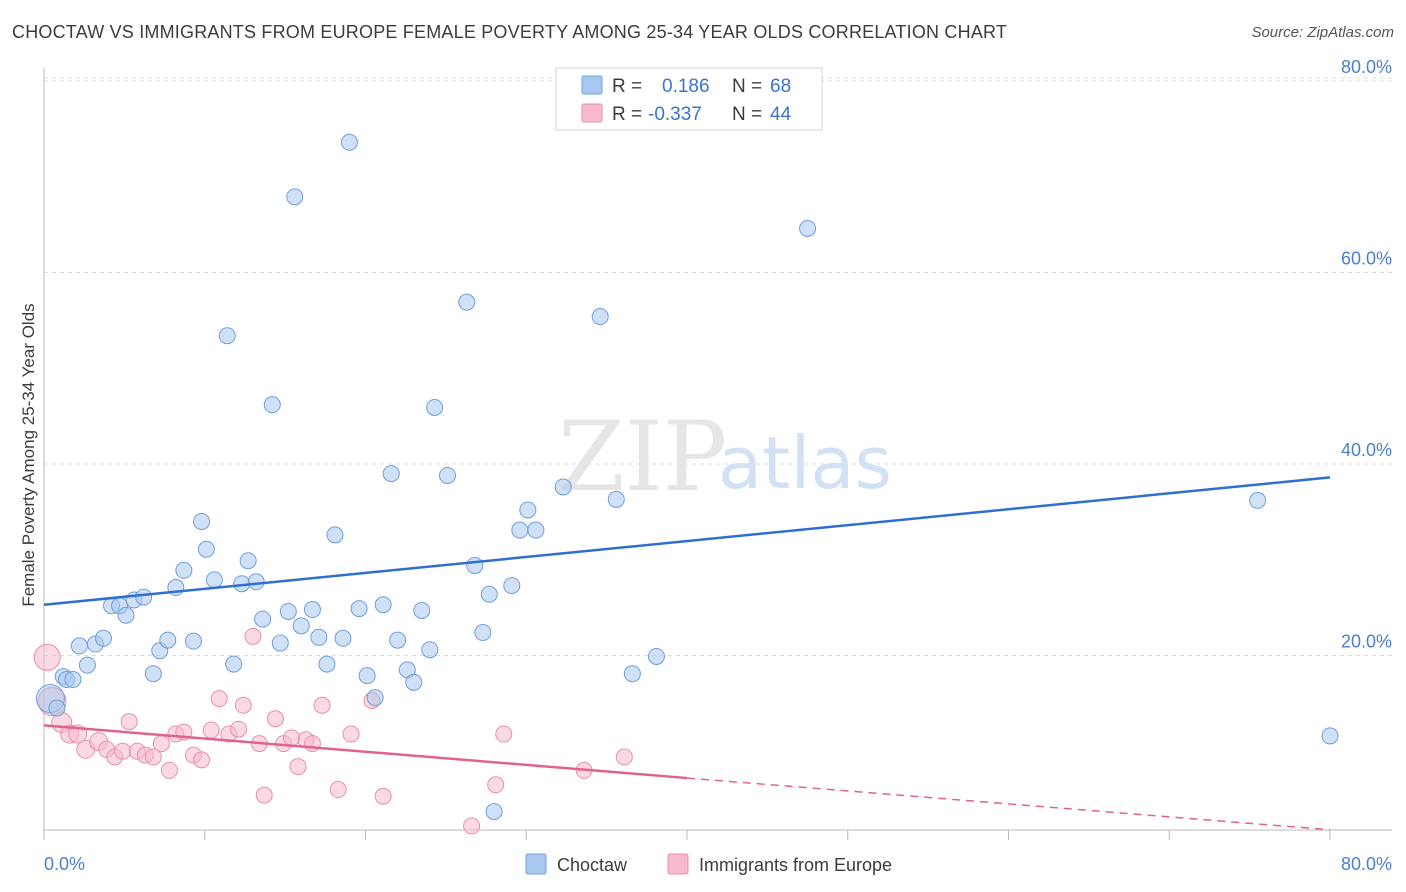 Image resolution: width=1406 pixels, height=892 pixels. I want to click on legend-r-value-europe: -0.337, so click(675, 114).